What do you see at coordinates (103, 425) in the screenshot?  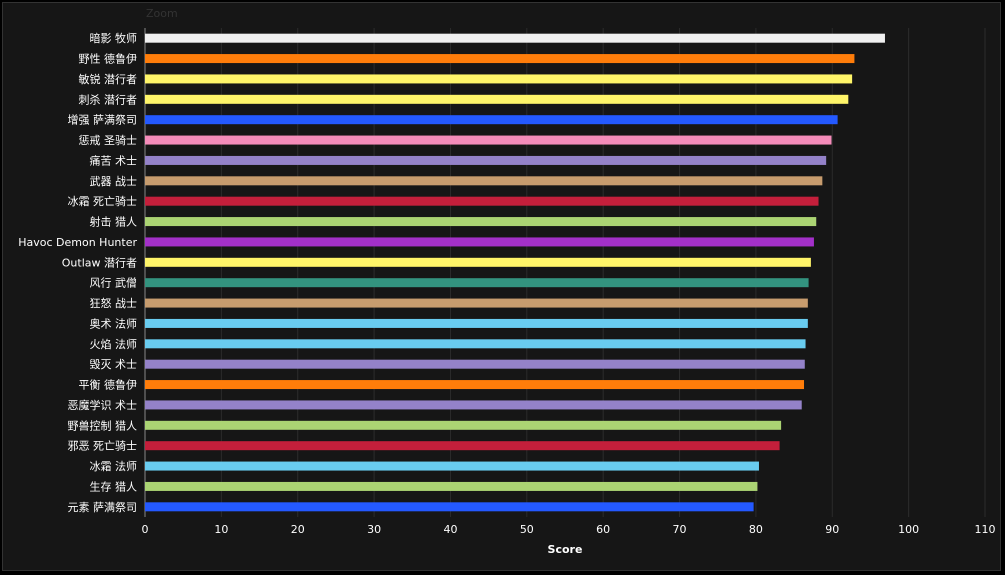 I see `category-label: 野兽控制 猎人` at bounding box center [103, 425].